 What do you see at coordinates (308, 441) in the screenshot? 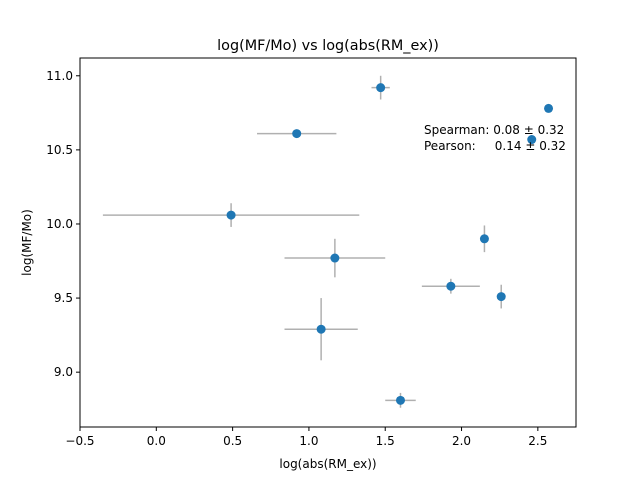
I see `x-tick-label-4: 1.0` at bounding box center [308, 441].